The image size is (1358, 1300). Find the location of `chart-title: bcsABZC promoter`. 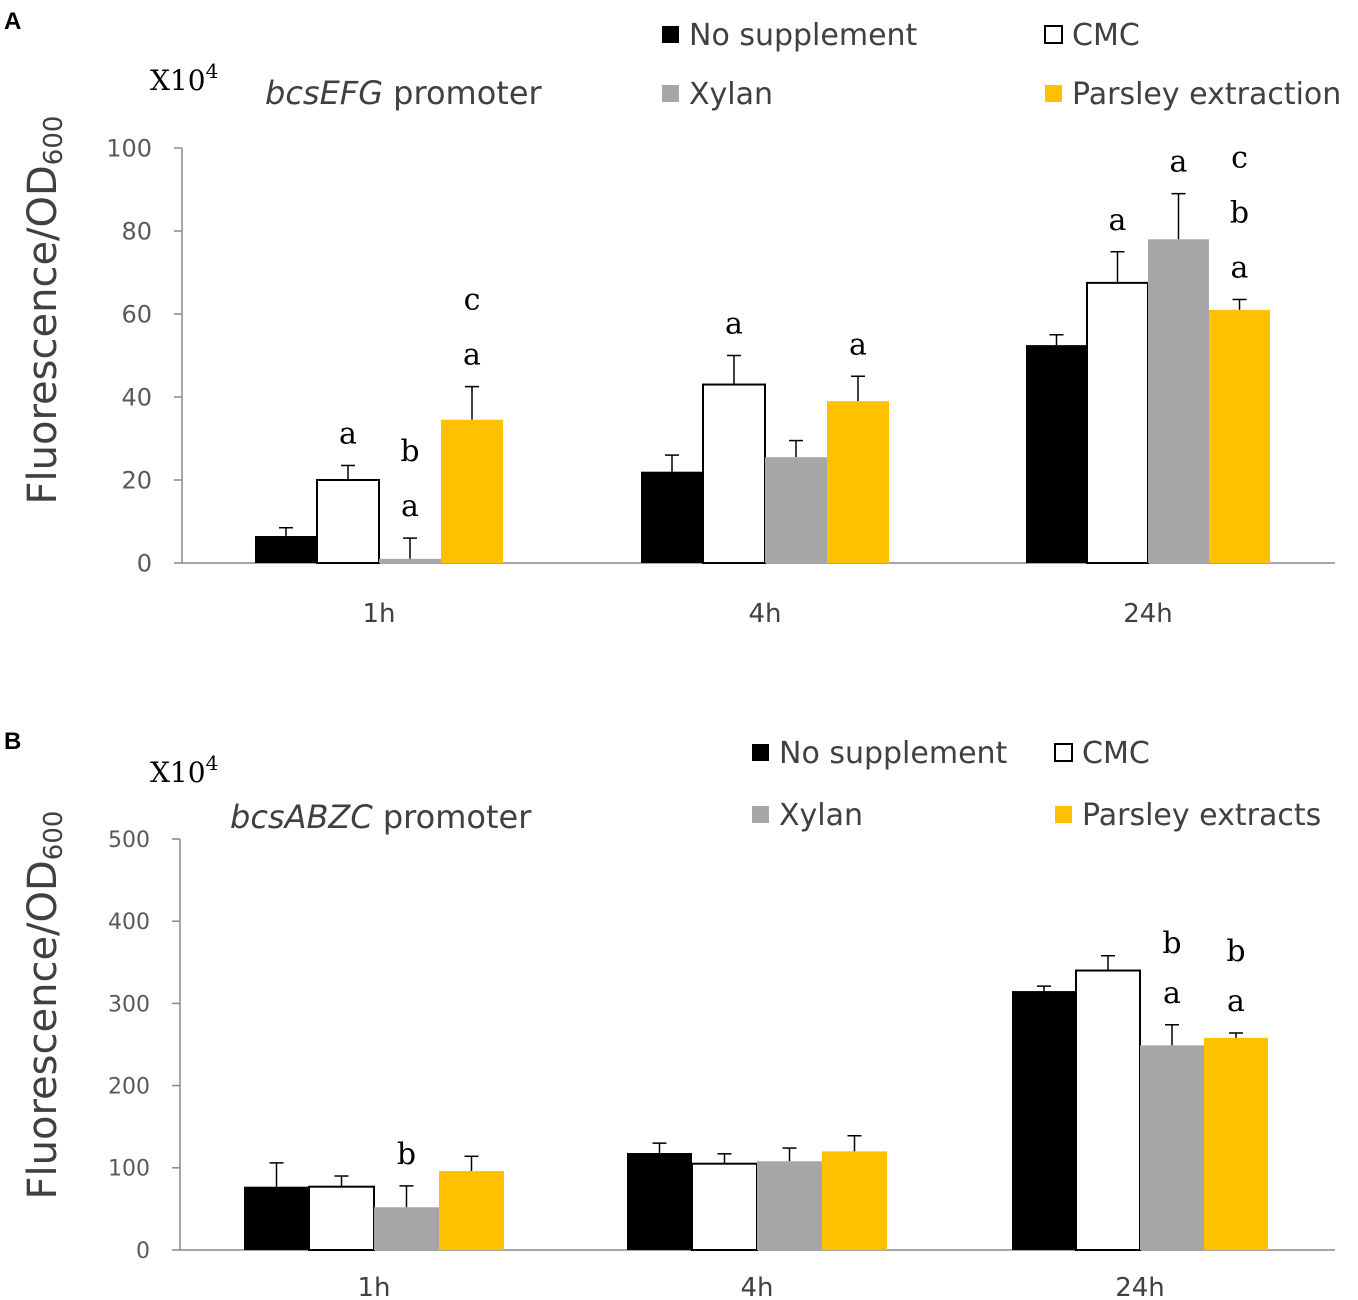

chart-title: bcsABZC promoter is located at coordinates (381, 817).